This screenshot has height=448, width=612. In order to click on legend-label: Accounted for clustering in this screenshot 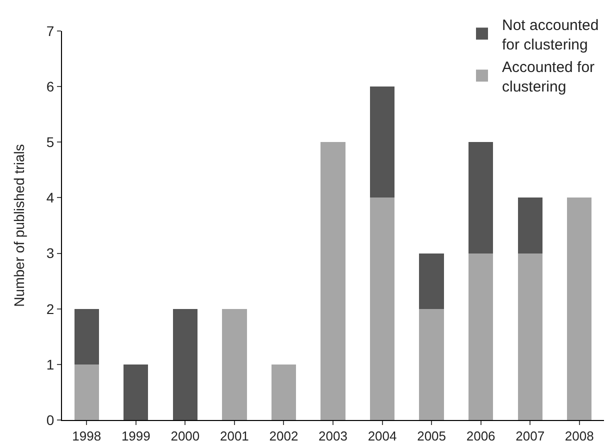, I will do `click(548, 77)`.